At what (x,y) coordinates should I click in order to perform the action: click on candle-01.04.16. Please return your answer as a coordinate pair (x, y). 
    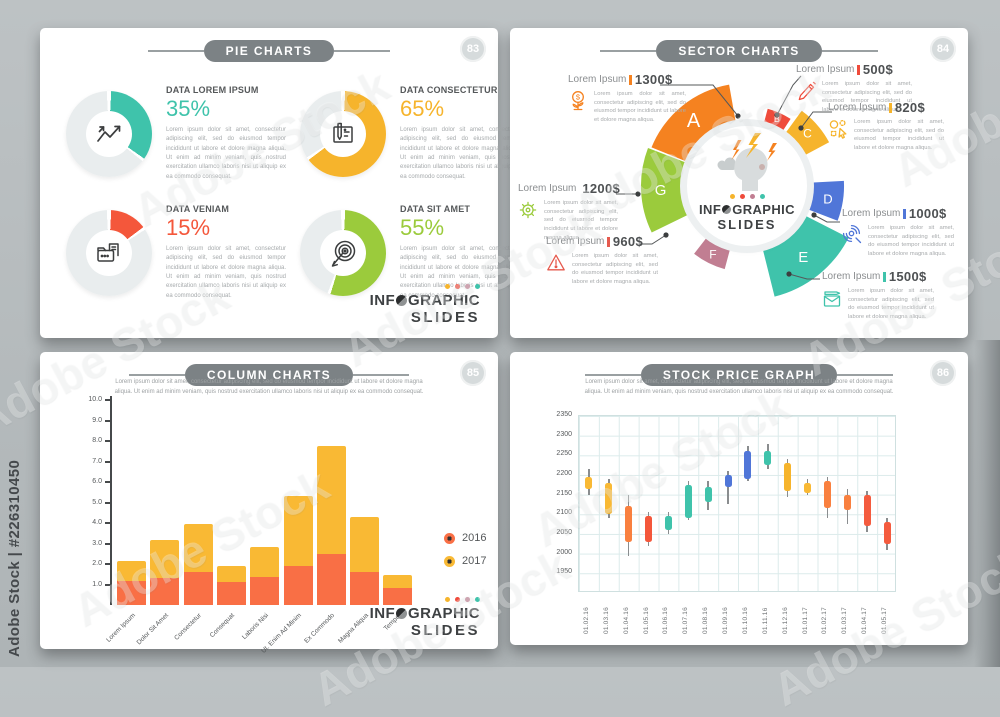
    Looking at the image, I should click on (629, 525).